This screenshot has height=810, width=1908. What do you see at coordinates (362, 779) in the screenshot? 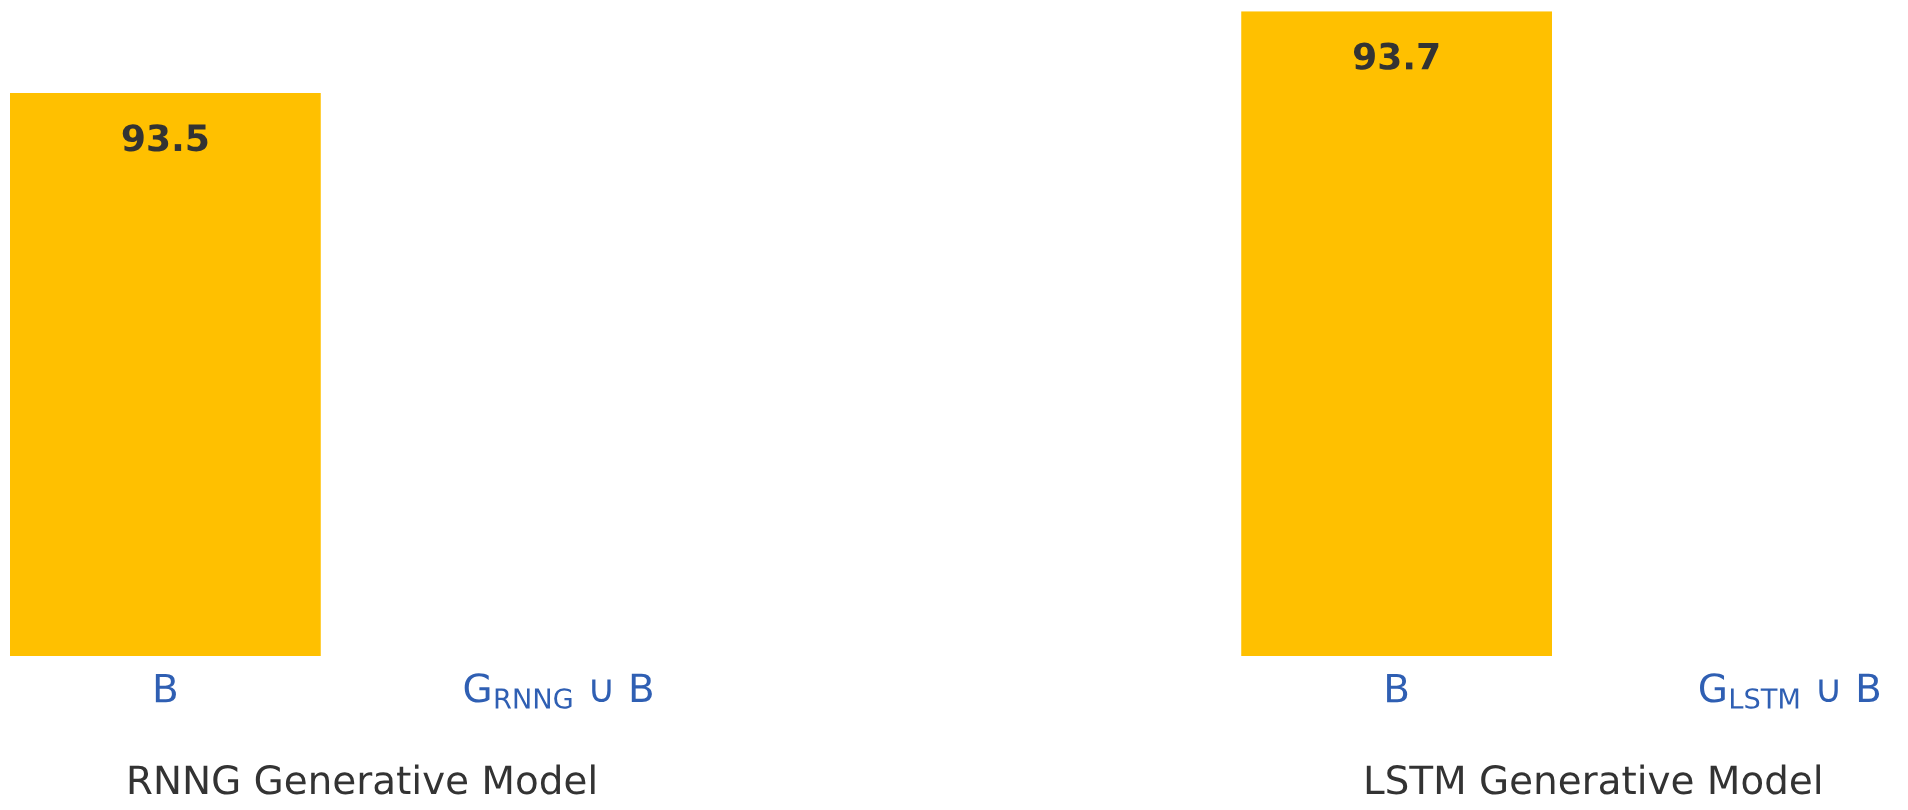
I see `text: RNNG Generative Model` at bounding box center [362, 779].